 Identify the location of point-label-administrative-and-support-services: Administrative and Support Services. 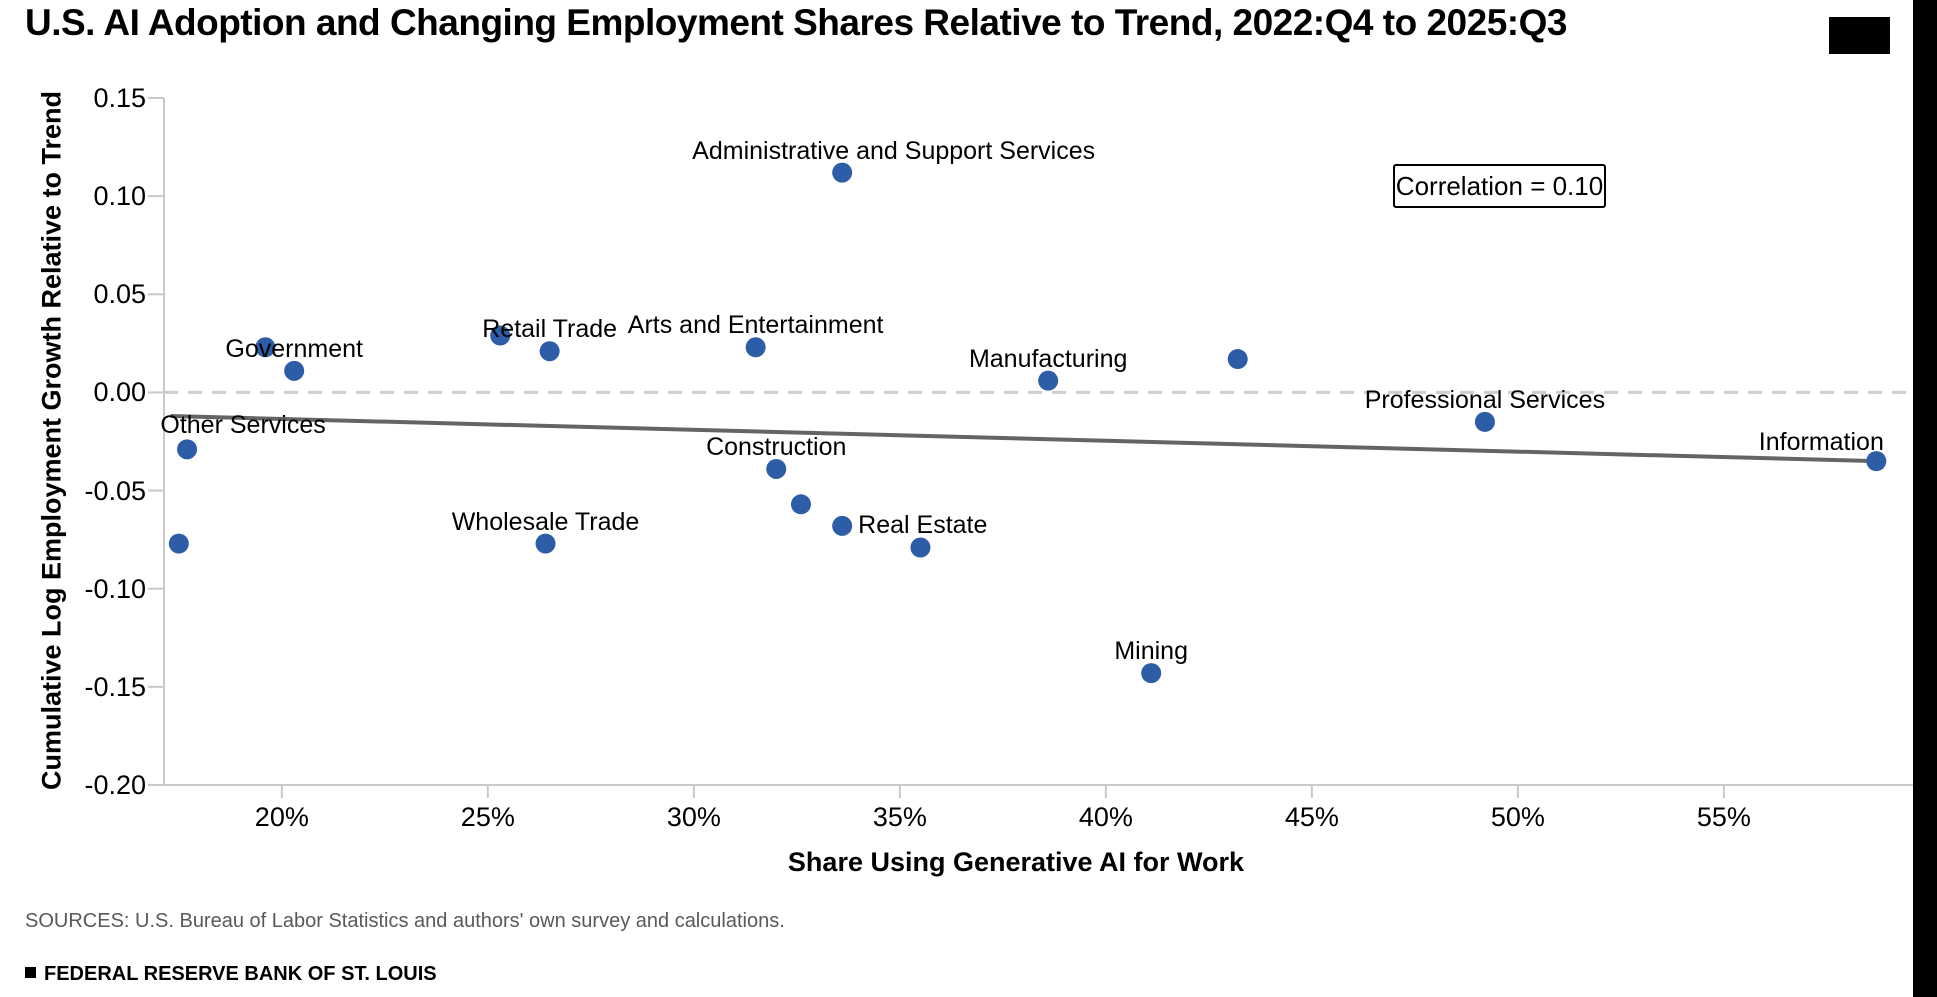
(894, 150).